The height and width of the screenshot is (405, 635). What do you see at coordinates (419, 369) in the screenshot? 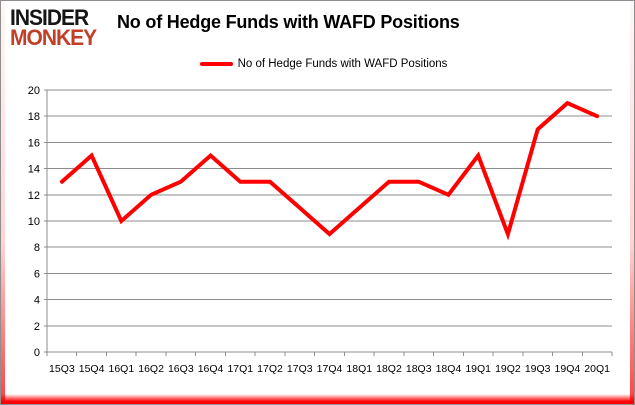
I see `x-axis-tick-label: 18Q3` at bounding box center [419, 369].